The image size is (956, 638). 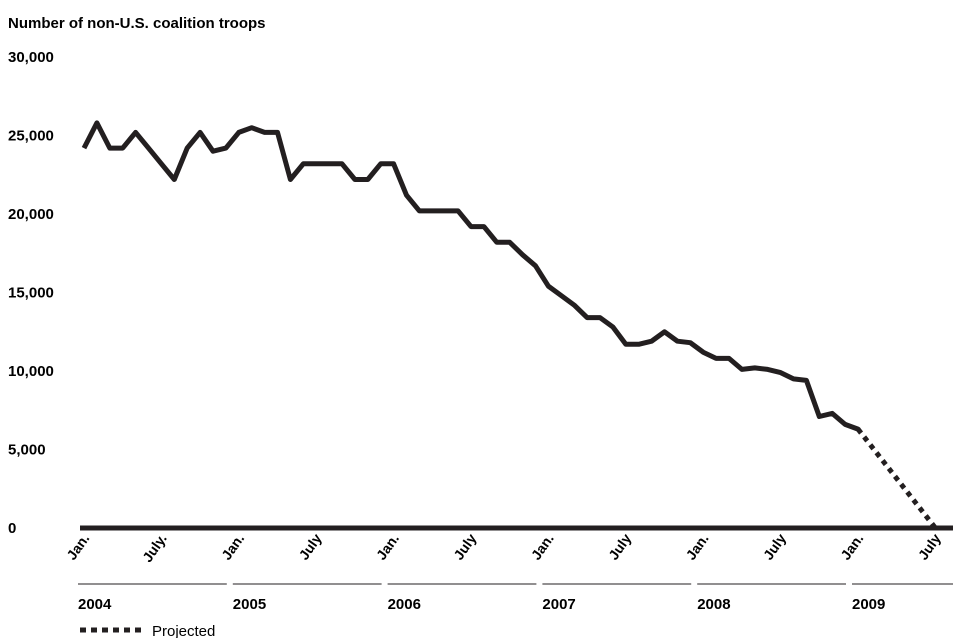 What do you see at coordinates (95, 604) in the screenshot?
I see `year-label: 2004` at bounding box center [95, 604].